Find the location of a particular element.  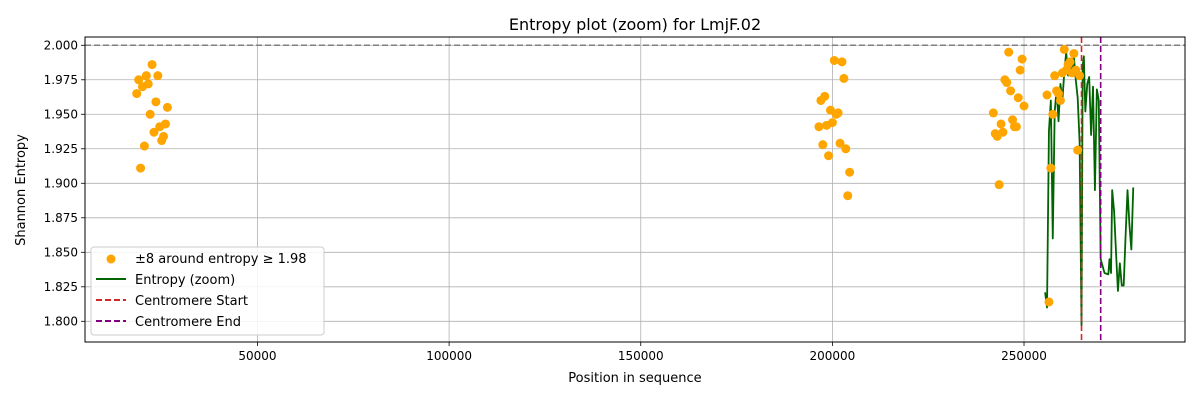

y-tick-label: 1.875 is located at coordinates (61, 218).